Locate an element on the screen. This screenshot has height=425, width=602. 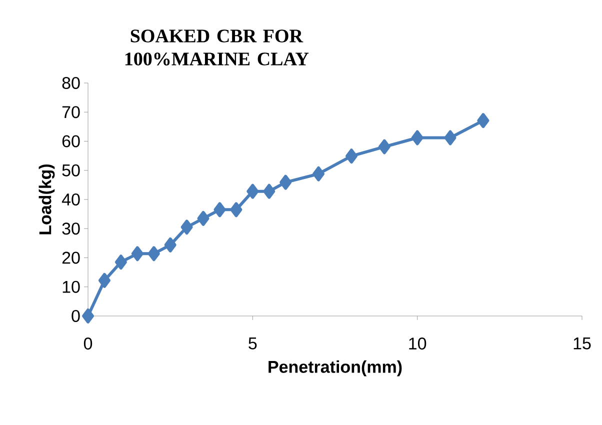
y-tick-label: 0 is located at coordinates (76, 316).